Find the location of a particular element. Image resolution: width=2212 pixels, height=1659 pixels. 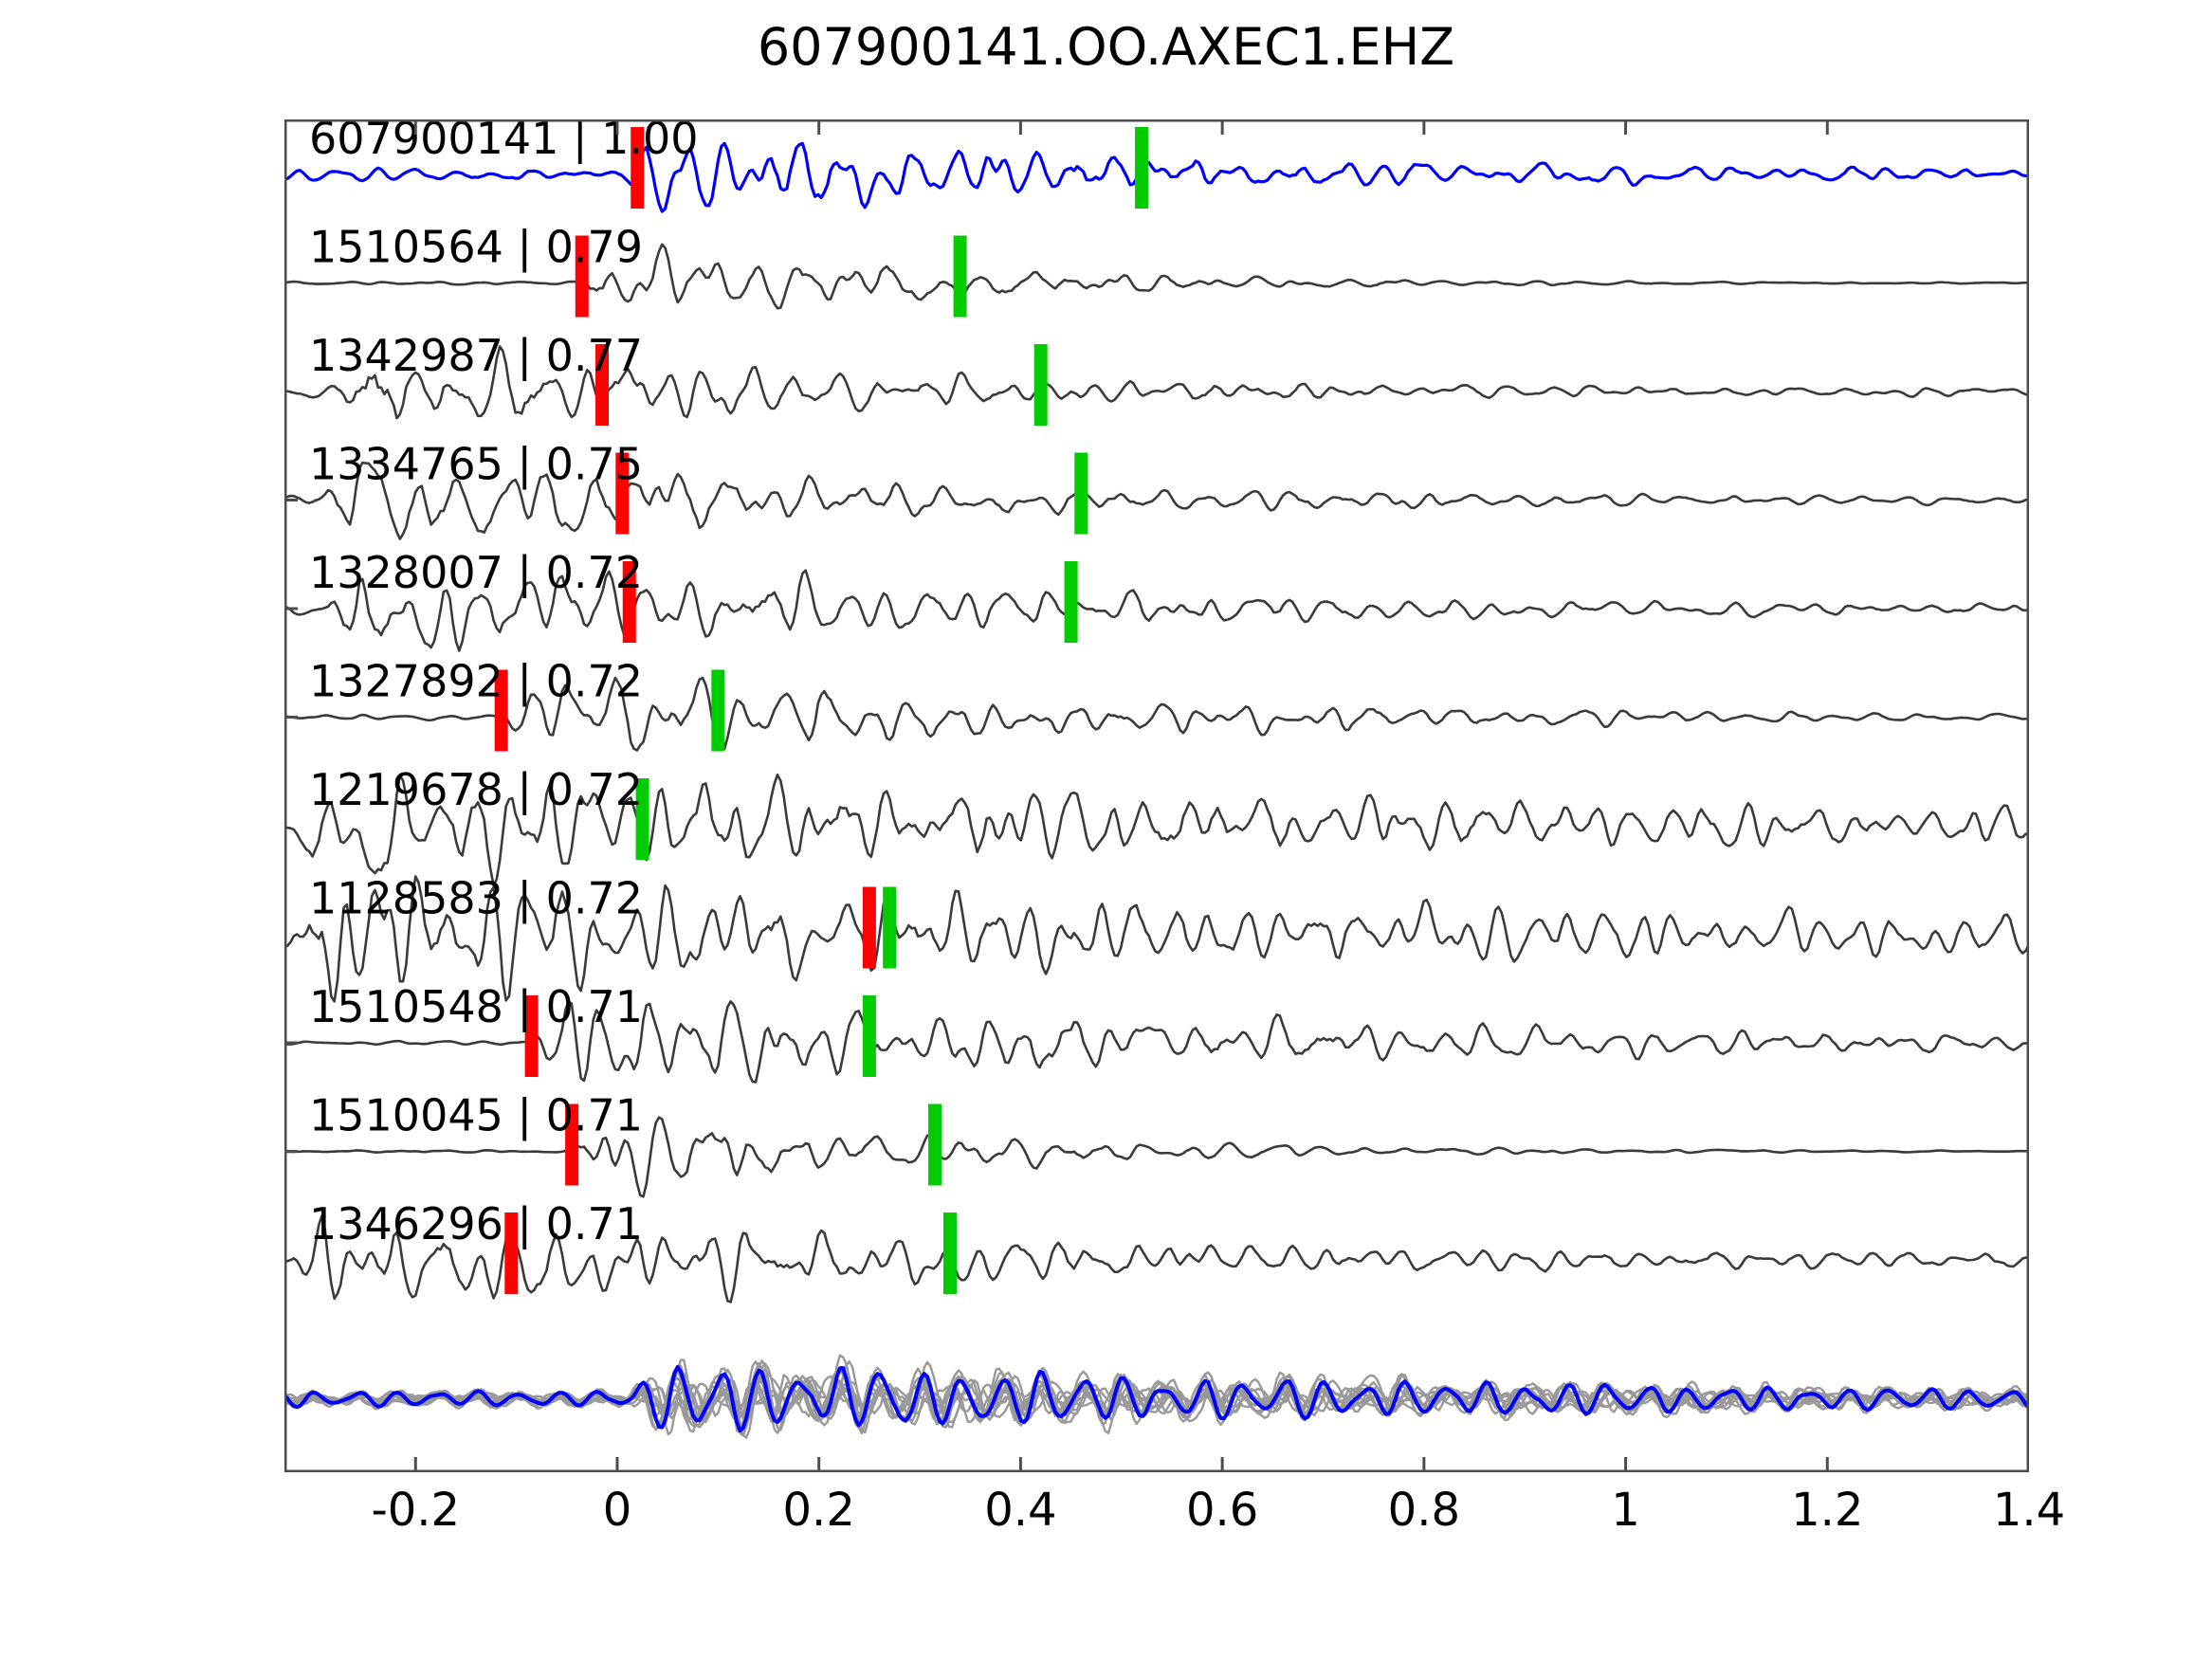

x-tick-label: 1.2 is located at coordinates (1827, 1510).